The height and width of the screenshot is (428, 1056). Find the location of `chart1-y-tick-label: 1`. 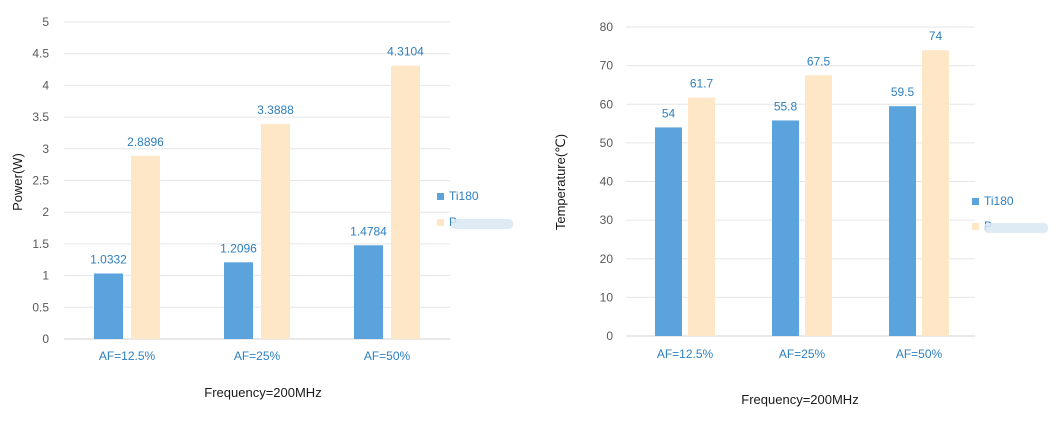

chart1-y-tick-label: 1 is located at coordinates (45, 276).